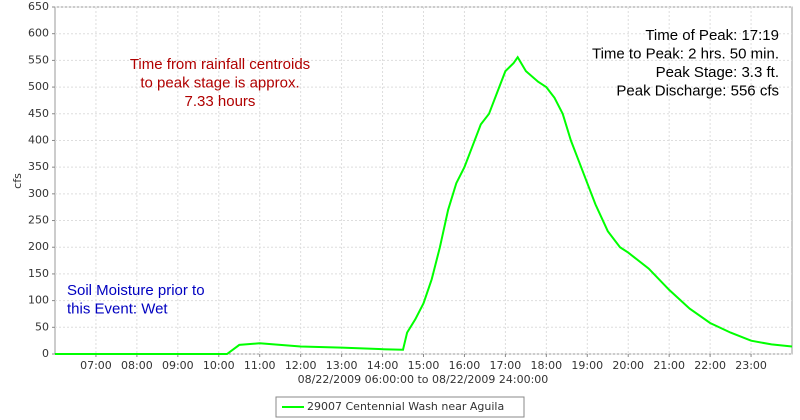 Image resolution: width=800 pixels, height=420 pixels. Describe the element at coordinates (178, 365) in the screenshot. I see `x-tick-label: 09:00` at that location.